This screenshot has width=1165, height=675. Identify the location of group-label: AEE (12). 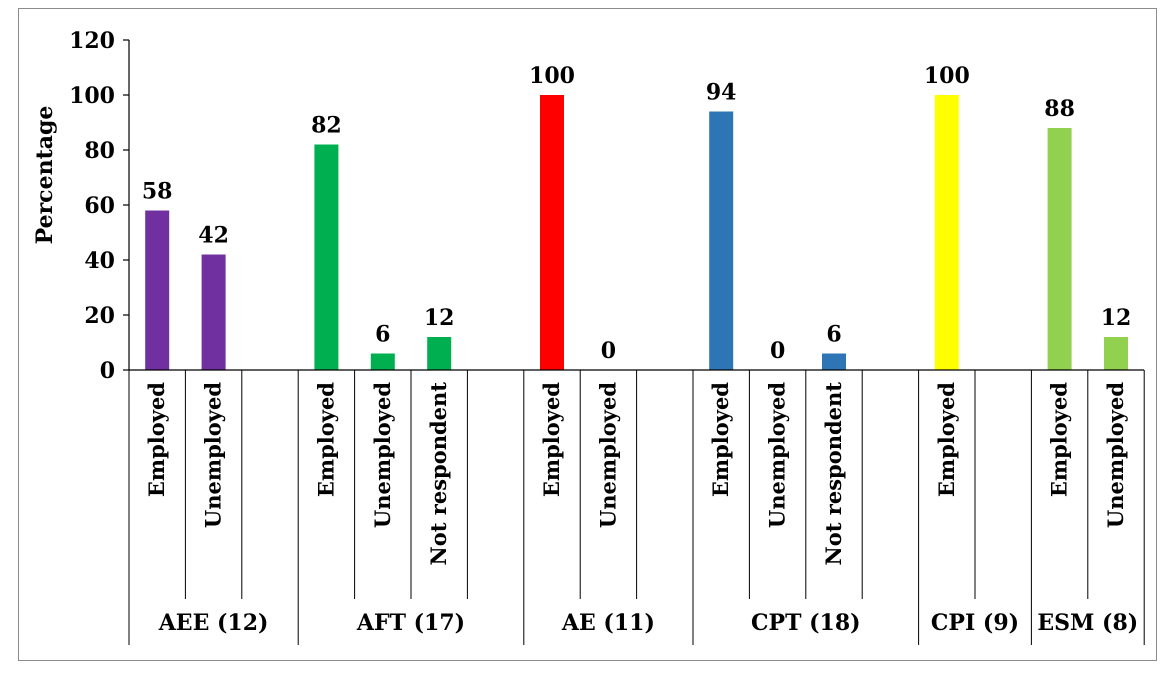
(213, 623).